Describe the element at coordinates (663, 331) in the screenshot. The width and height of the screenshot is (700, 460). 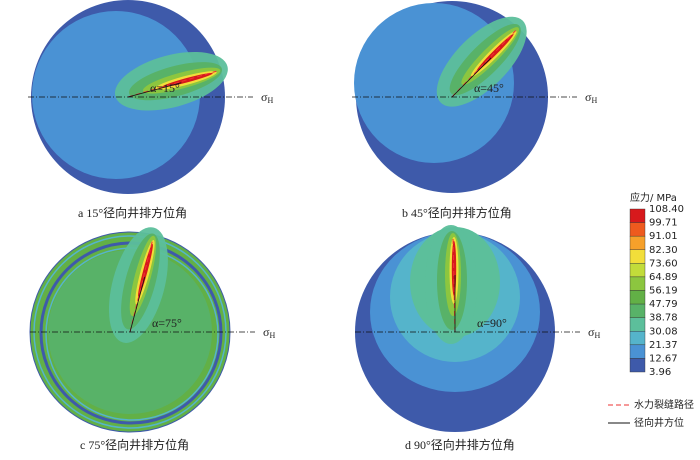
I see `colorbar-label: 30.08` at that location.